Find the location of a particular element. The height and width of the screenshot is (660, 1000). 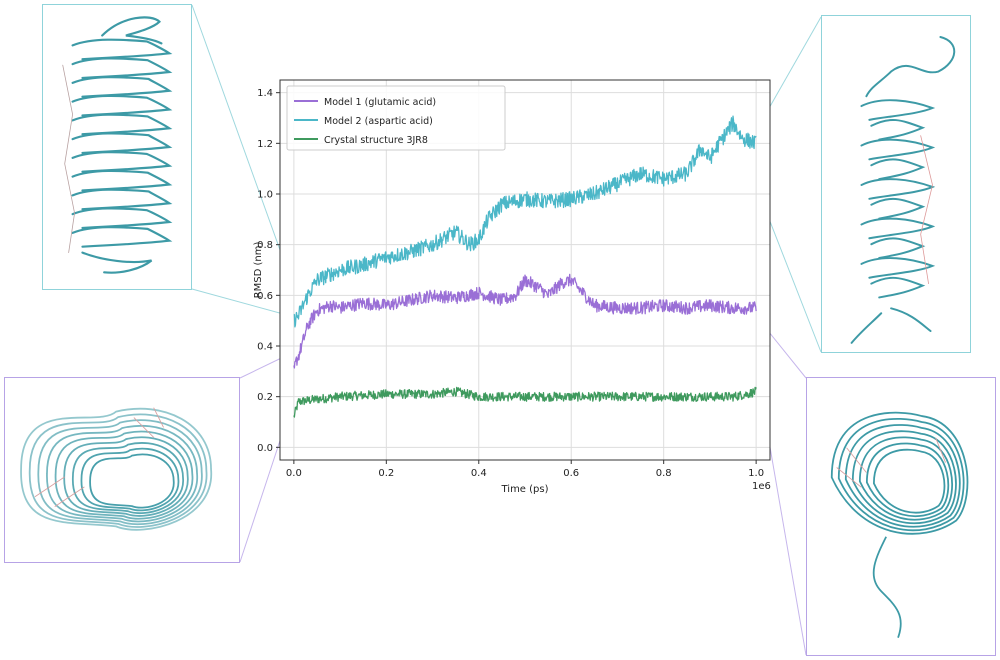

x-axis-label: Time (ps) is located at coordinates (524, 489).